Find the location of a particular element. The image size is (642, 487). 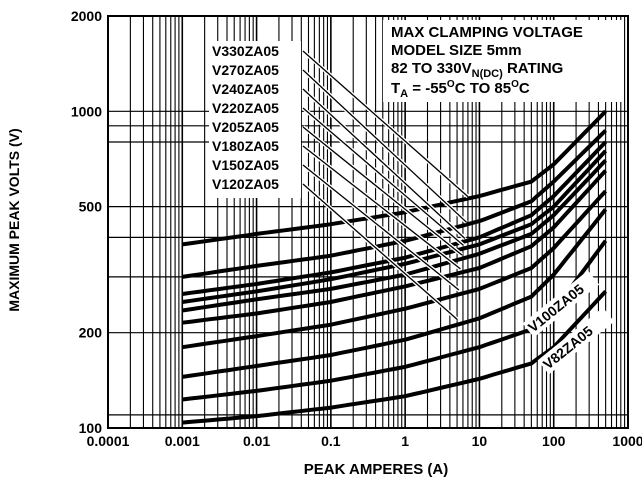

series-label: V240ZA05 is located at coordinates (245, 89).